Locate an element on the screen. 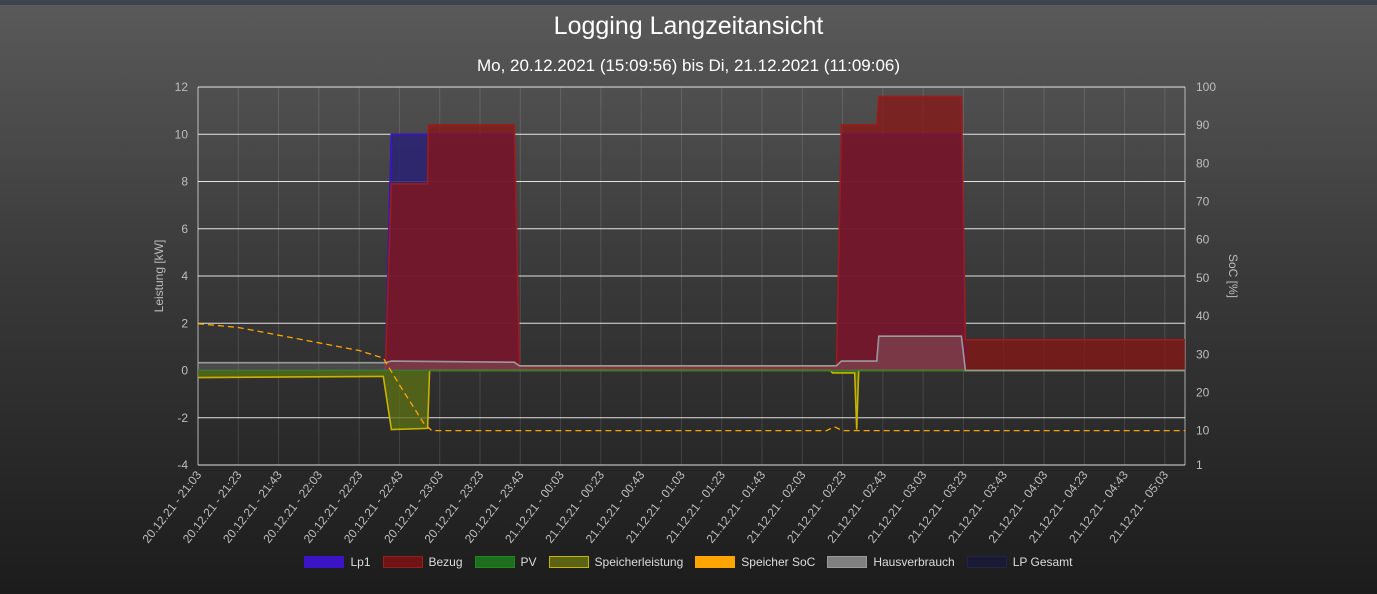  y2-tick-label: 50 is located at coordinates (1203, 278).